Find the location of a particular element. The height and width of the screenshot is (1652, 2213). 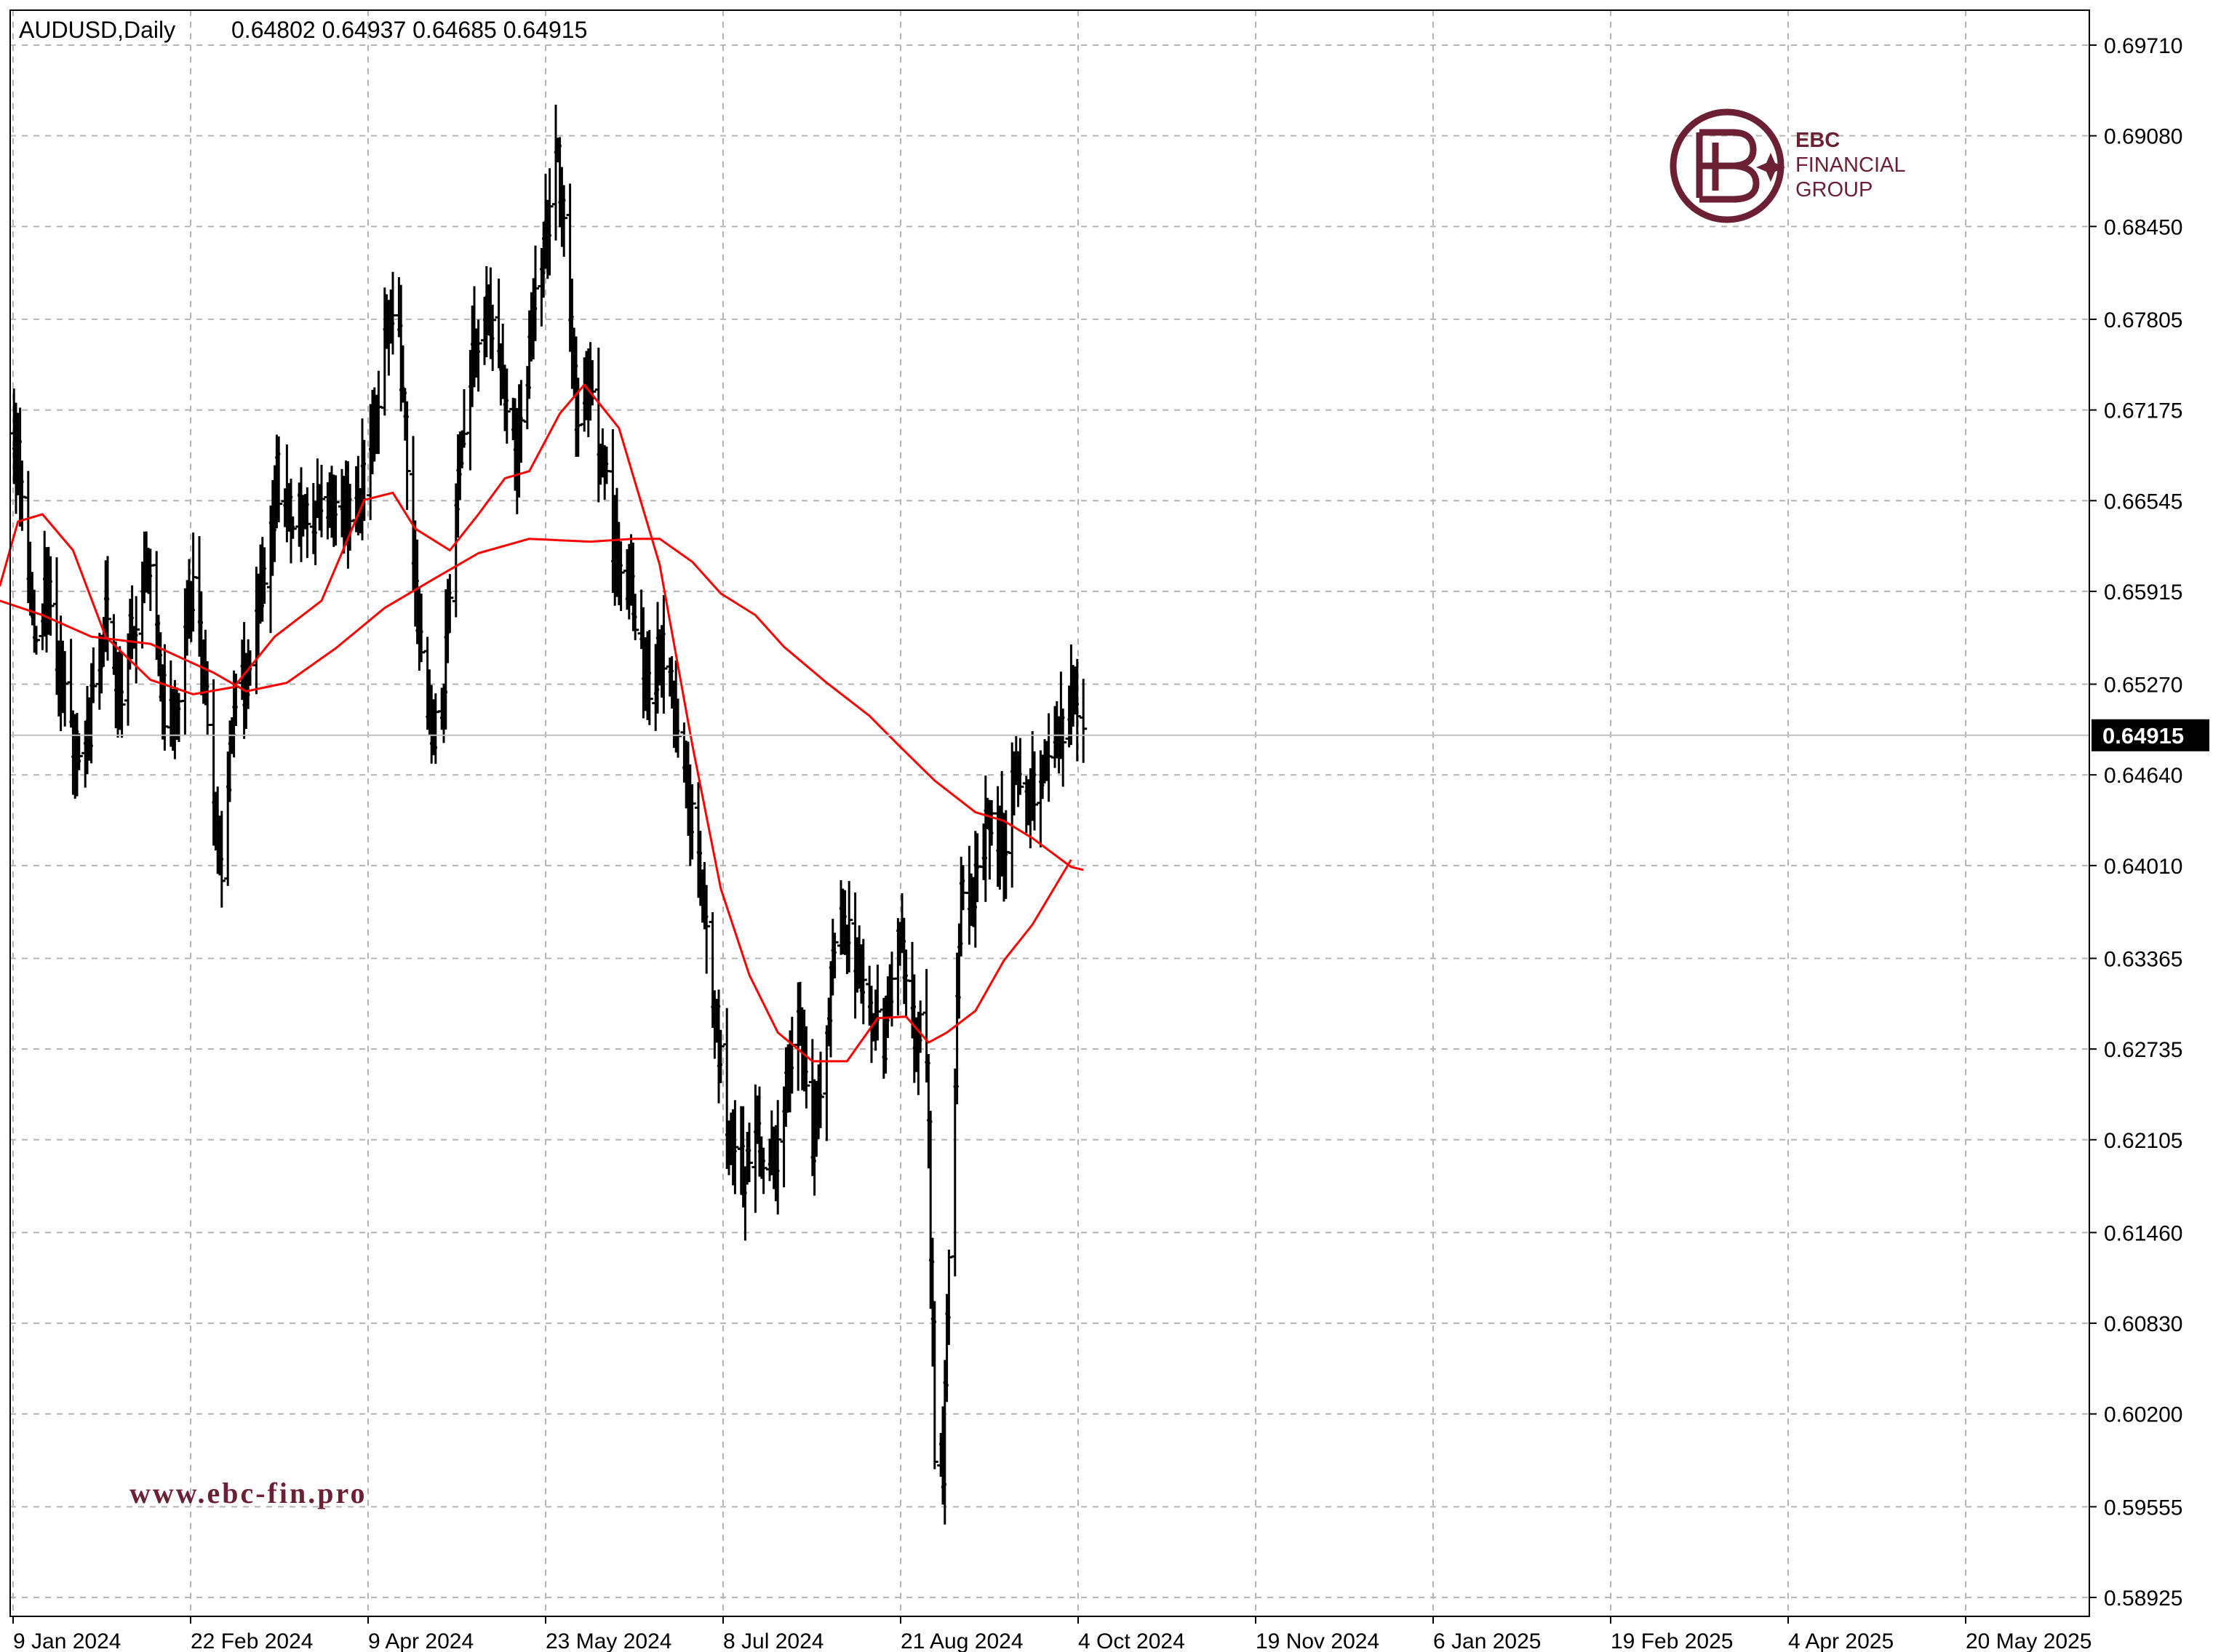

x-tick-label: 8 Jul 2024 is located at coordinates (773, 1641).